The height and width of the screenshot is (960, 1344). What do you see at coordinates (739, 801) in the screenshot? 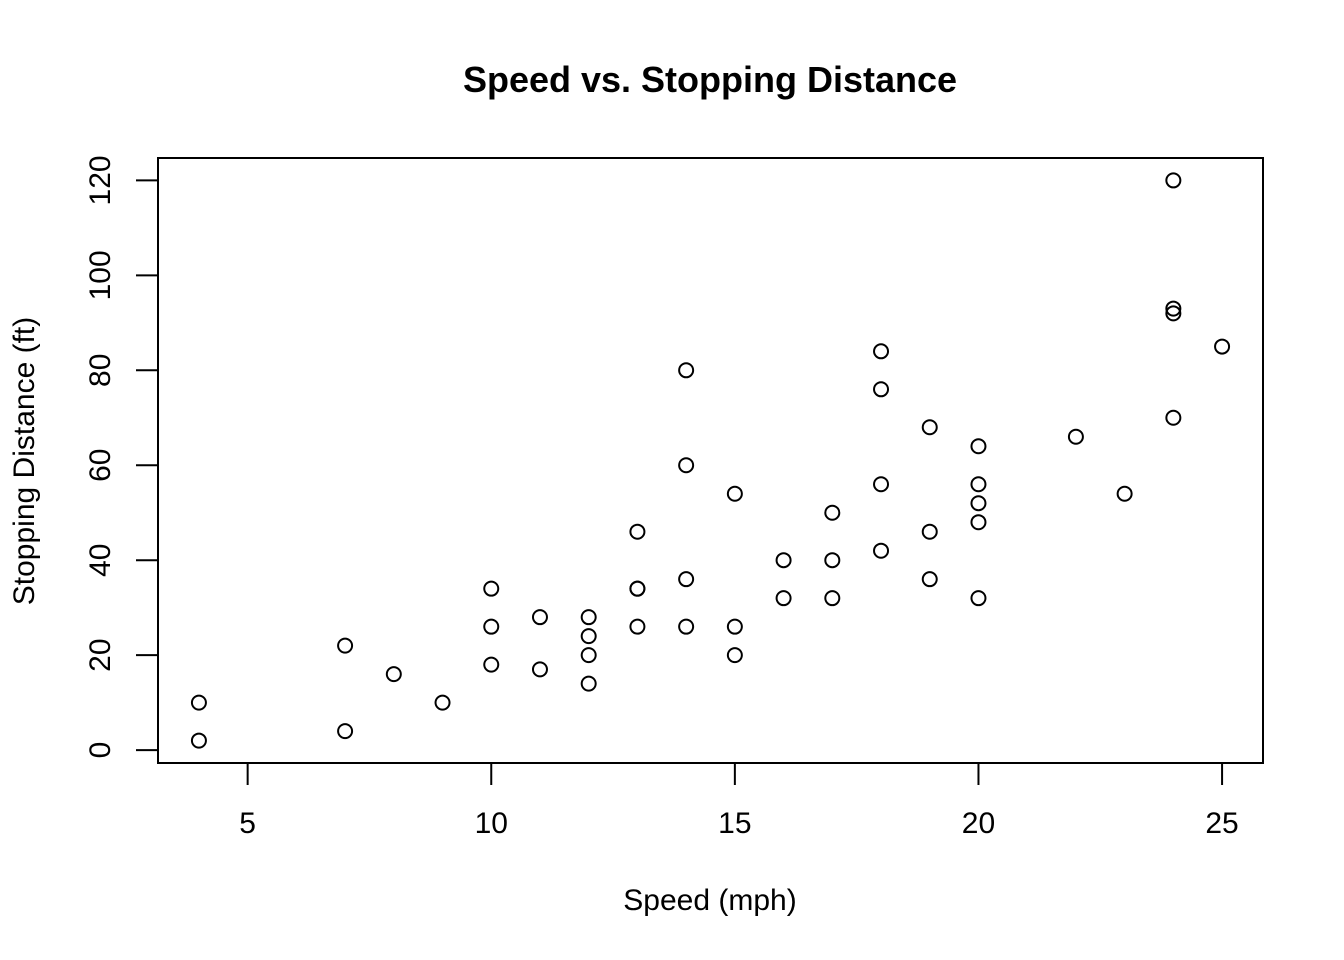
I see `x-axis: 5 10 15 20 25` at bounding box center [739, 801].